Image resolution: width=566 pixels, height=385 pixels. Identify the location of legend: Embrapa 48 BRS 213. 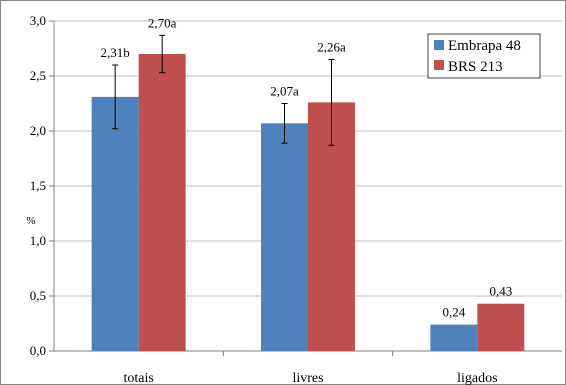
(484, 56).